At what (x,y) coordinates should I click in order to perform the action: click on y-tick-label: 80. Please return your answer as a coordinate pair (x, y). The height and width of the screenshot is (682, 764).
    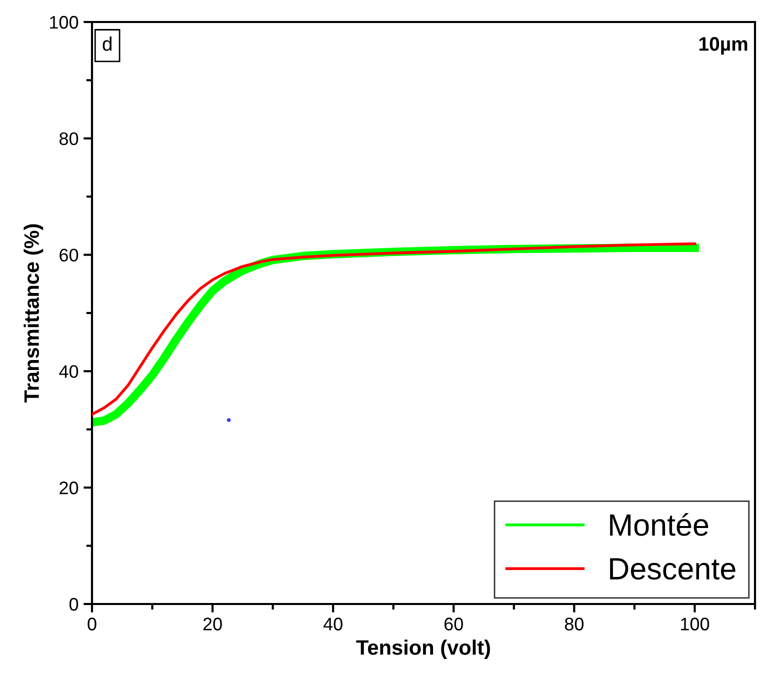
    Looking at the image, I should click on (69, 139).